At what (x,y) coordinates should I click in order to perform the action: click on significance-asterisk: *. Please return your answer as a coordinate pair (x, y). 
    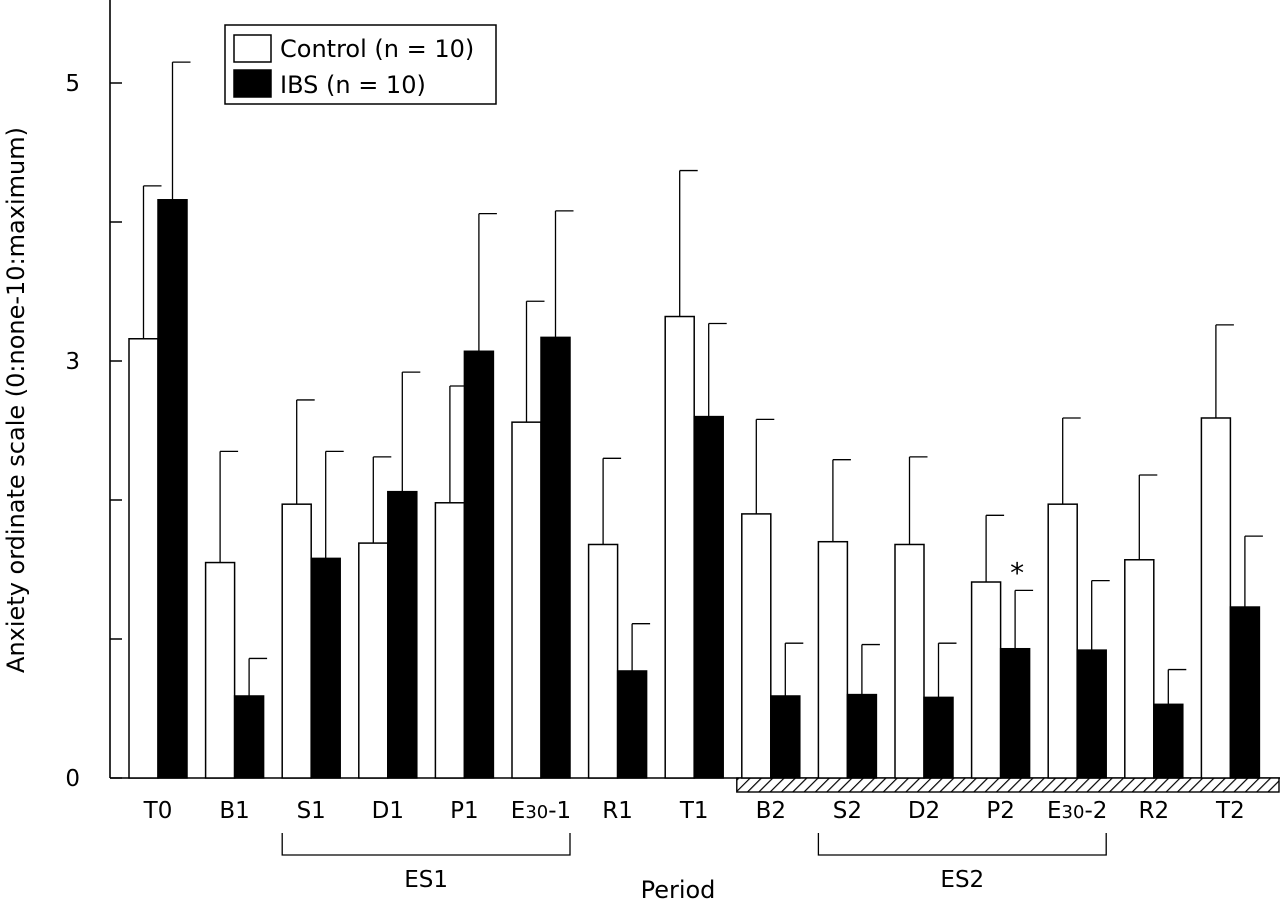
    Looking at the image, I should click on (1017, 572).